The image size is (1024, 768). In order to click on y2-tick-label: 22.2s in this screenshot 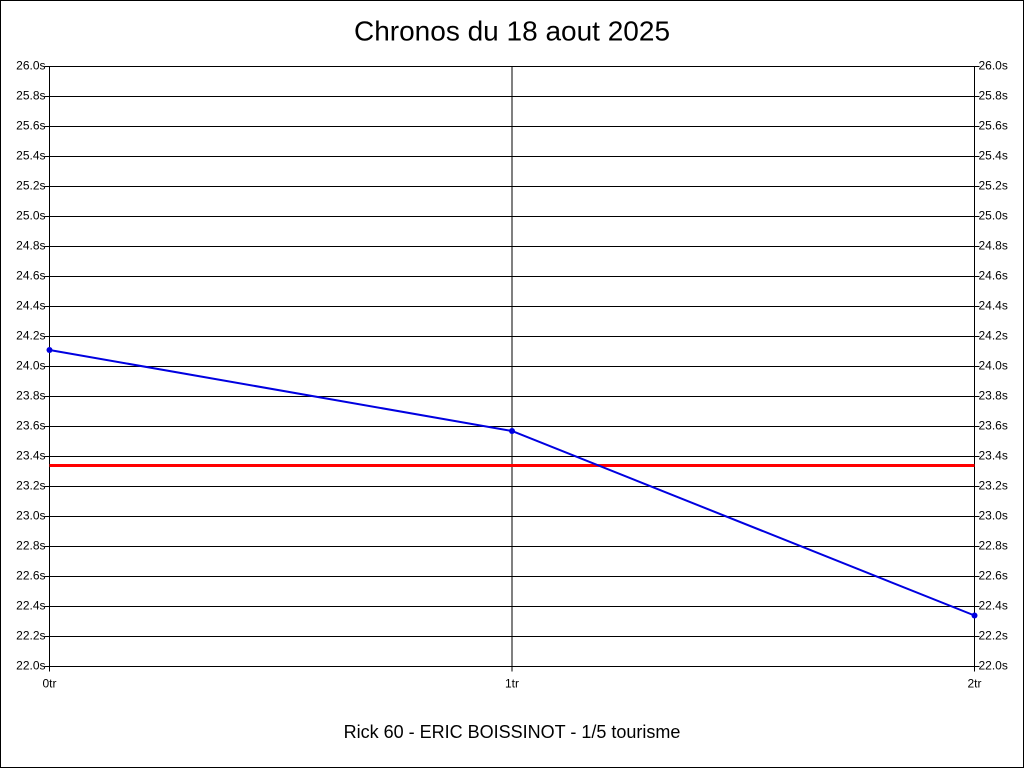, I will do `click(993, 636)`.